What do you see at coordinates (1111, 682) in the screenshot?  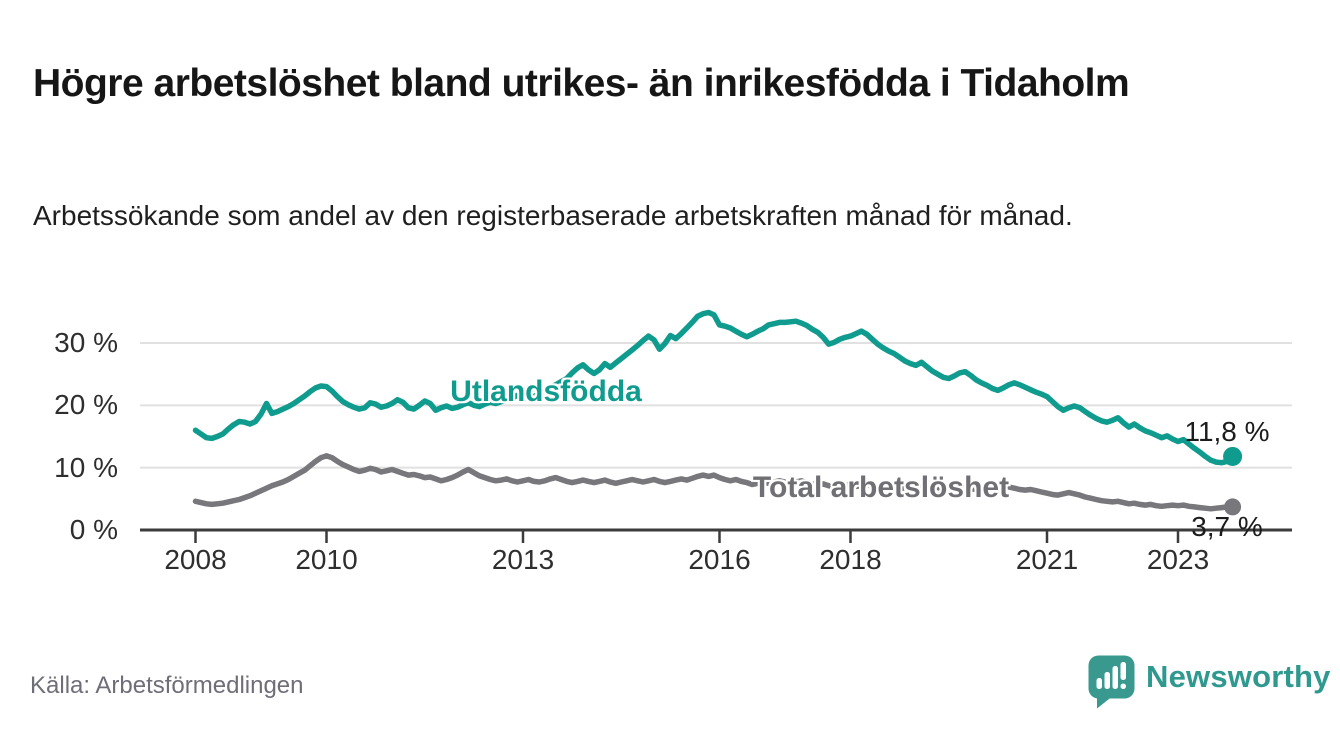 I see `newsworthy-logo-icon` at bounding box center [1111, 682].